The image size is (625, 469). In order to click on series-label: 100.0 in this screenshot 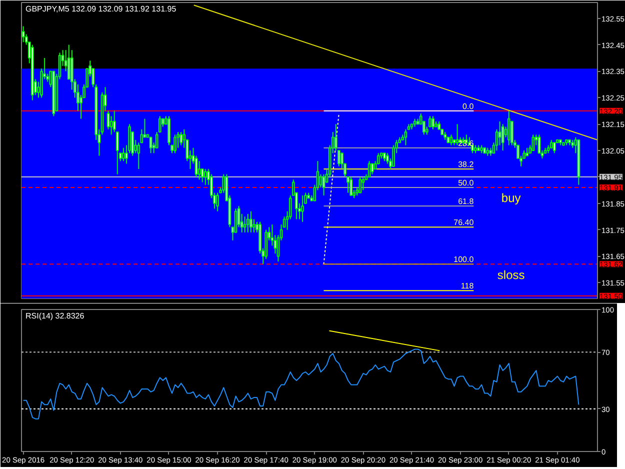, I will do `click(464, 259)`.